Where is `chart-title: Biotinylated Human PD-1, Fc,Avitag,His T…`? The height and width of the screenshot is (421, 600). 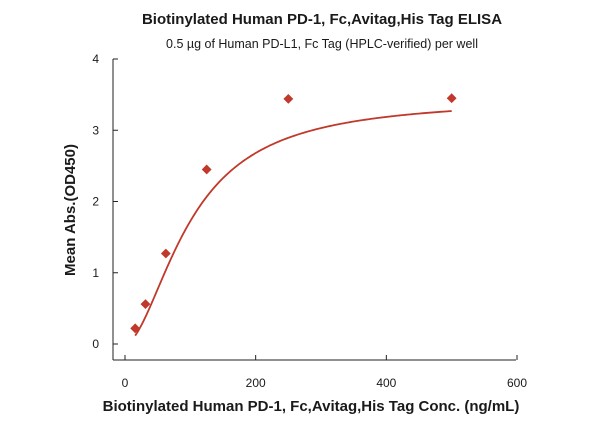 chart-title: Biotinylated Human PD-1, Fc,Avitag,His T… is located at coordinates (322, 19).